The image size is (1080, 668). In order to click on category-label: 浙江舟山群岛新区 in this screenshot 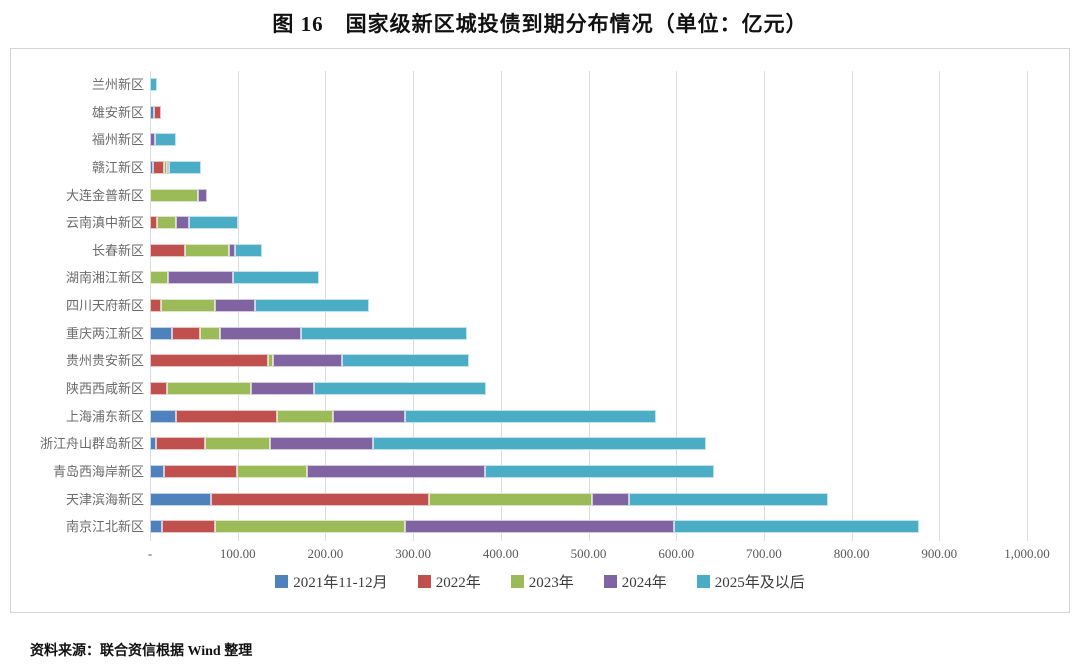, I will do `click(91, 444)`.